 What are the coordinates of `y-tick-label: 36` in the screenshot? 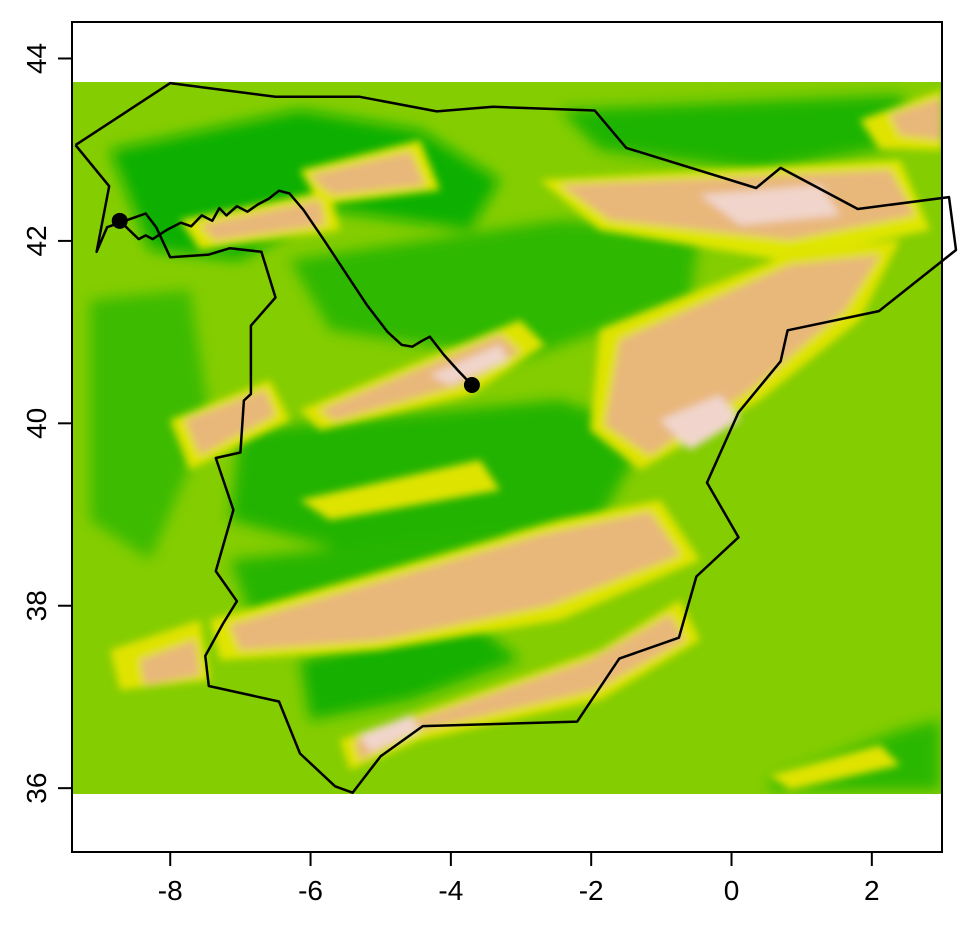 It's located at (36, 788).